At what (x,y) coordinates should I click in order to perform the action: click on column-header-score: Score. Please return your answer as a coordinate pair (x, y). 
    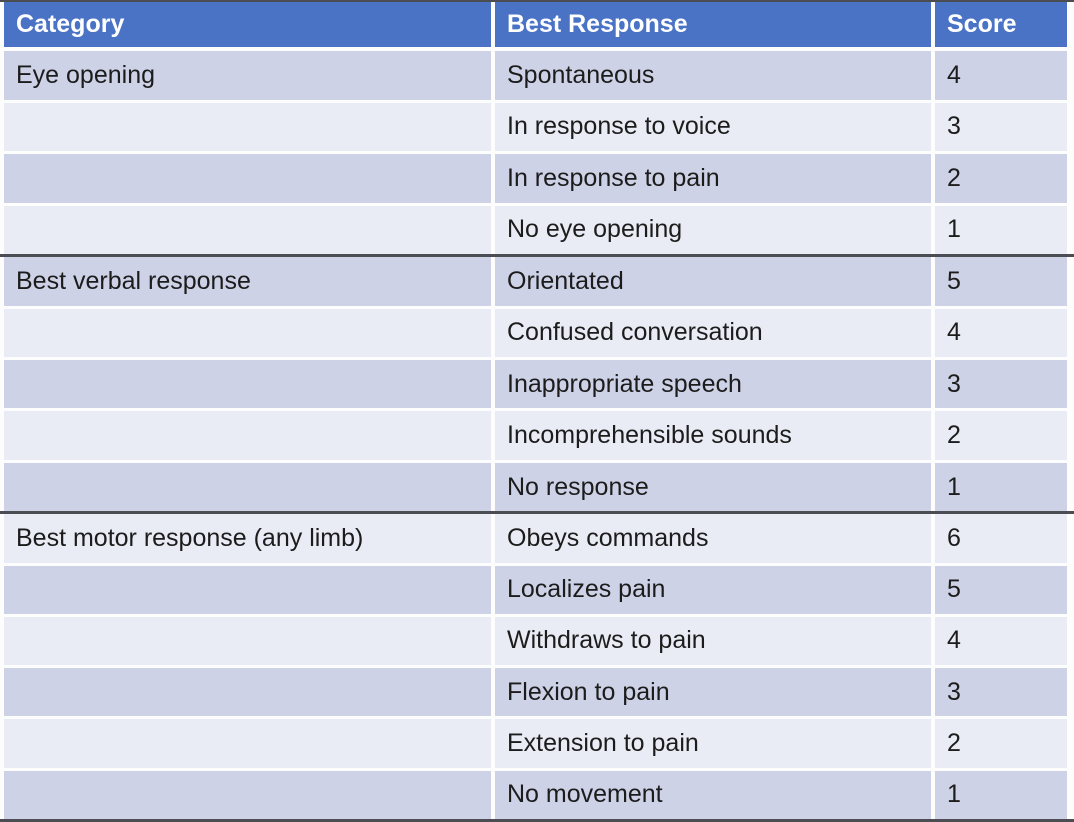
    Looking at the image, I should click on (1001, 24).